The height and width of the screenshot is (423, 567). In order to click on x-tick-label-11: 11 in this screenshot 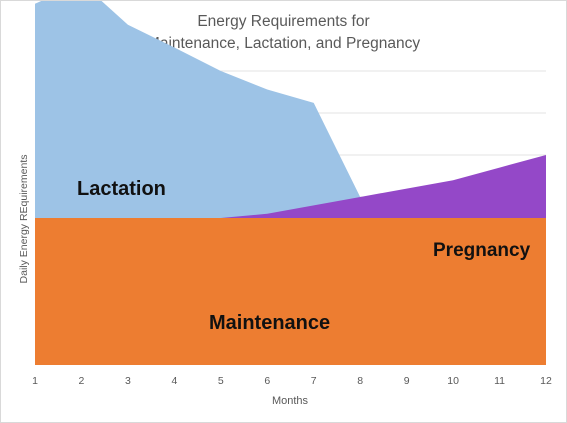, I will do `click(499, 381)`.